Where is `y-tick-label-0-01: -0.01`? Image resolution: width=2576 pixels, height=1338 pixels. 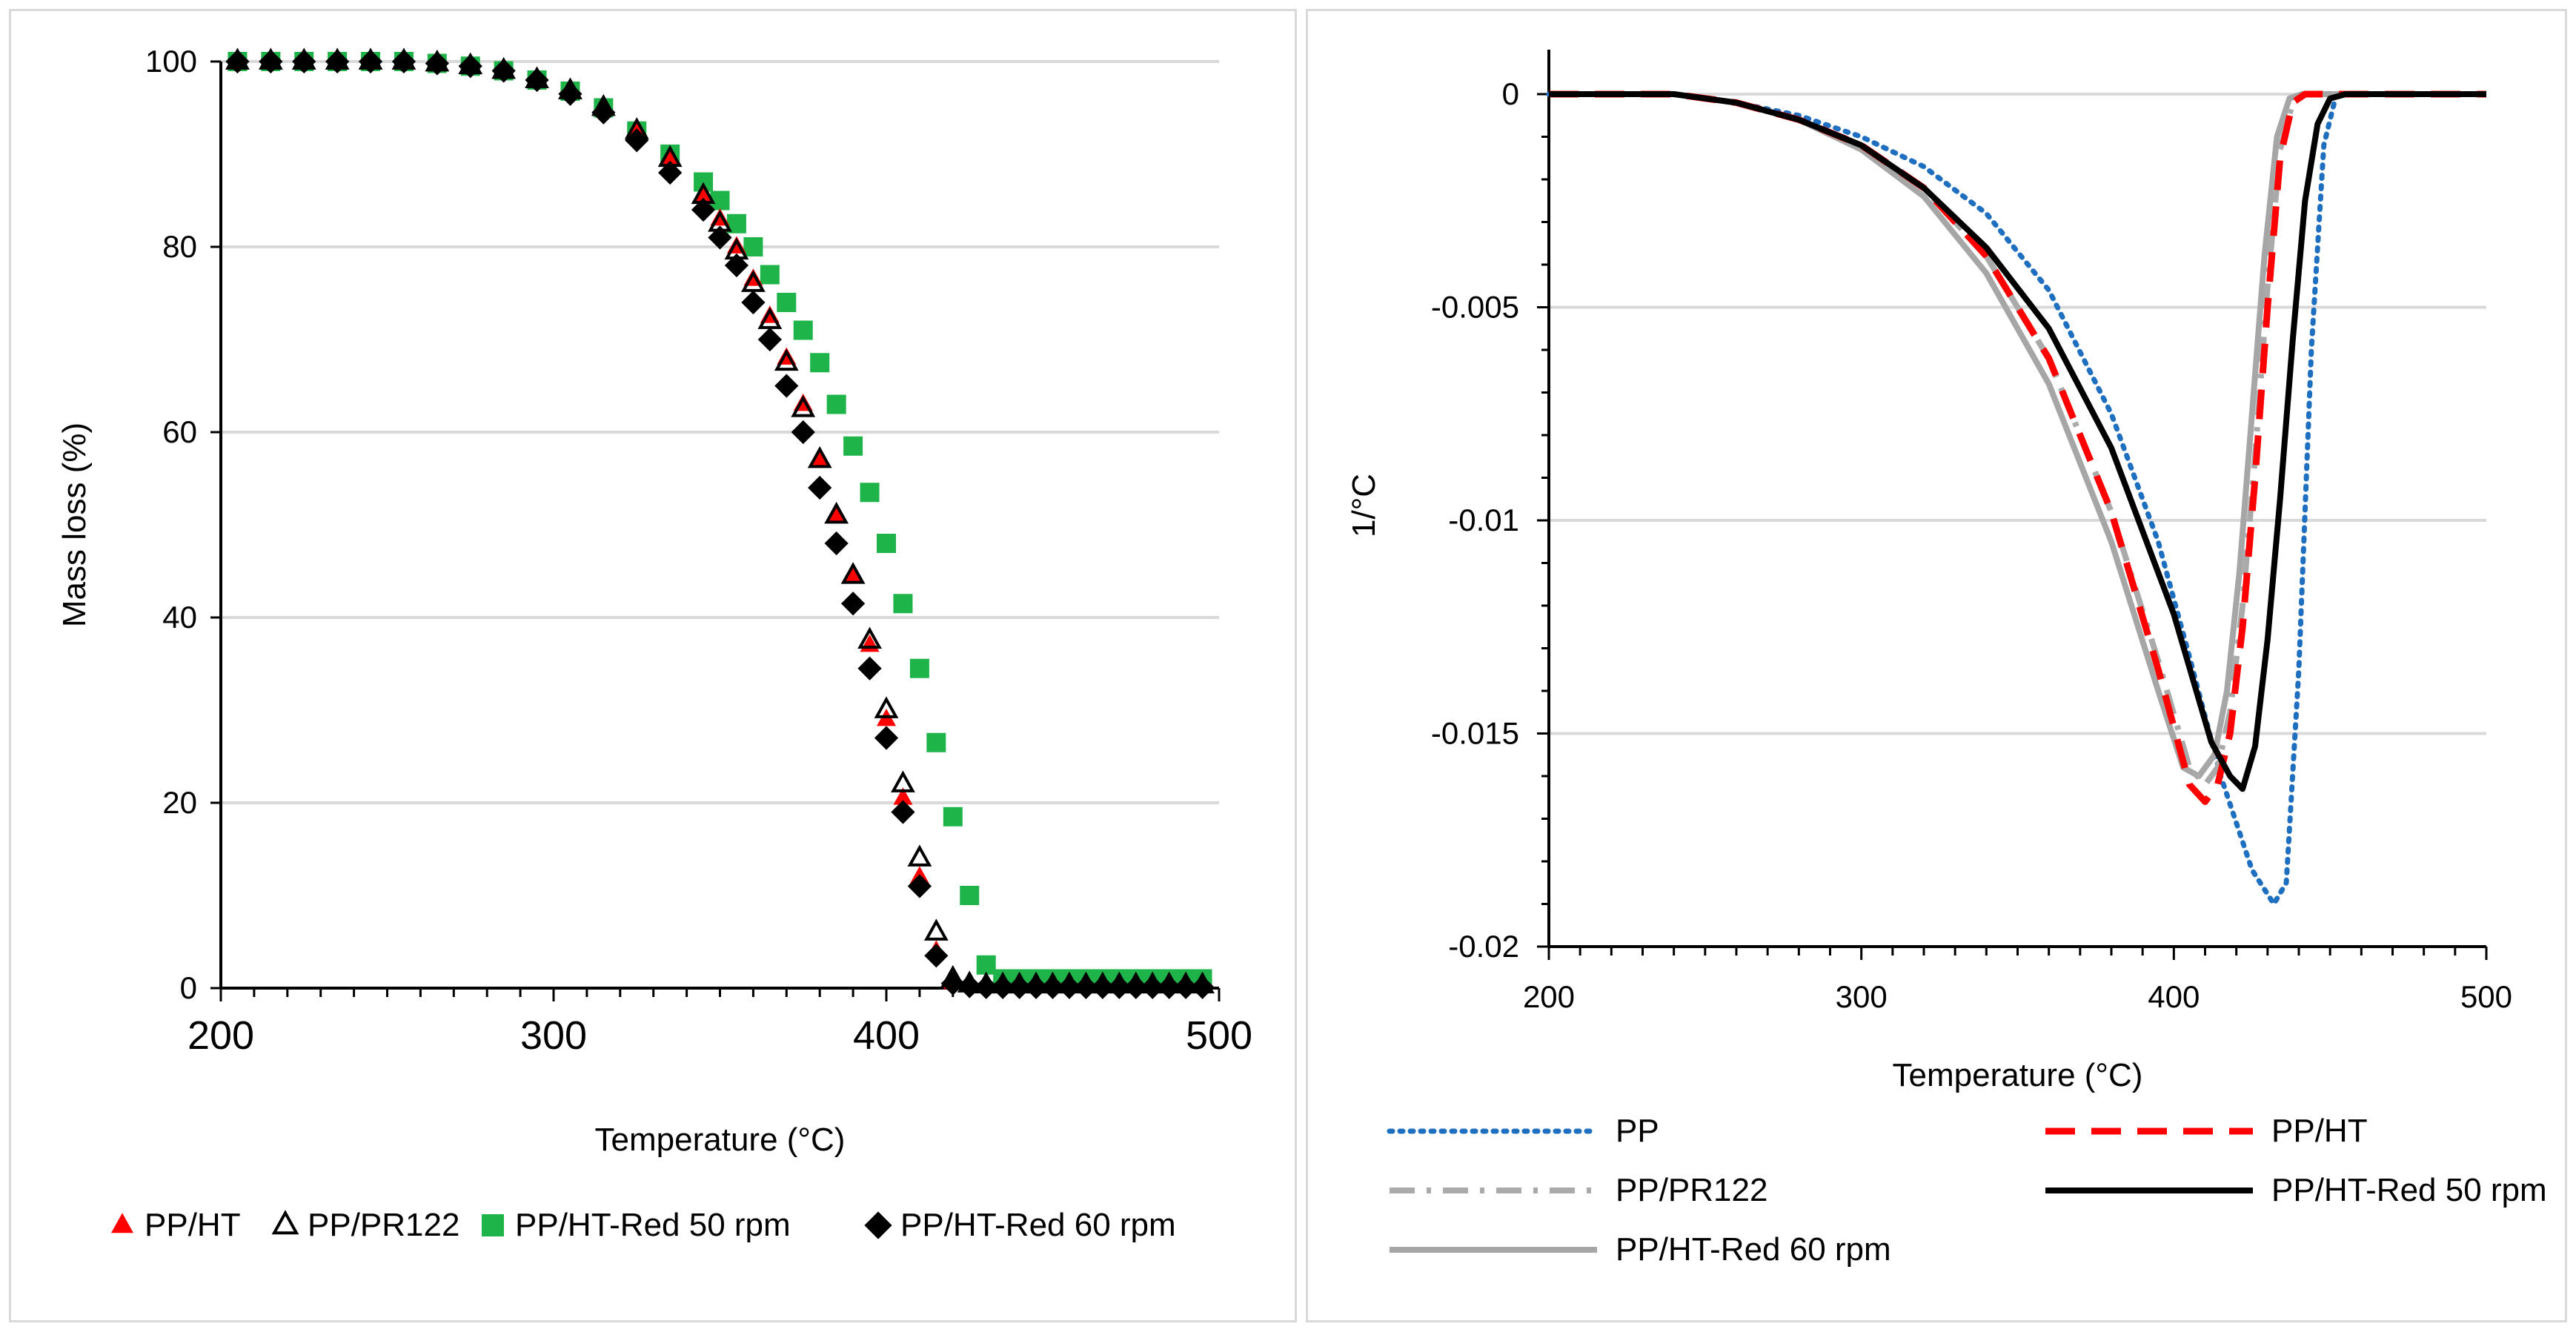
y-tick-label-0-01: -0.01 is located at coordinates (1483, 520).